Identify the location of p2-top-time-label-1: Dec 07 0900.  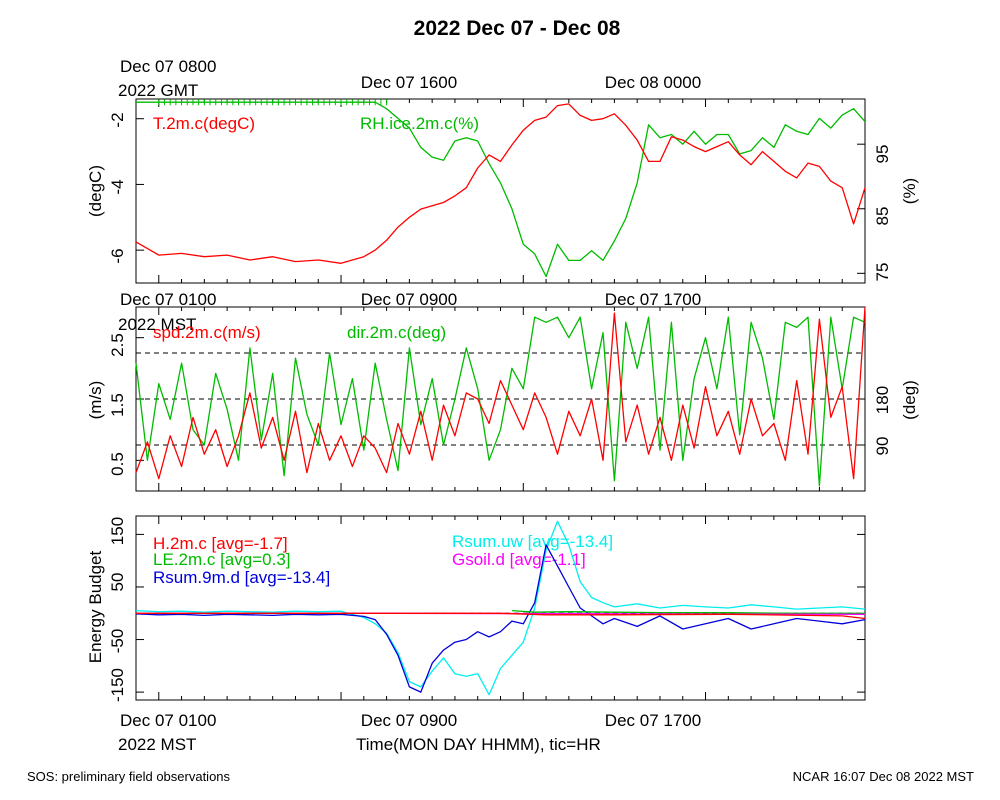
(409, 299).